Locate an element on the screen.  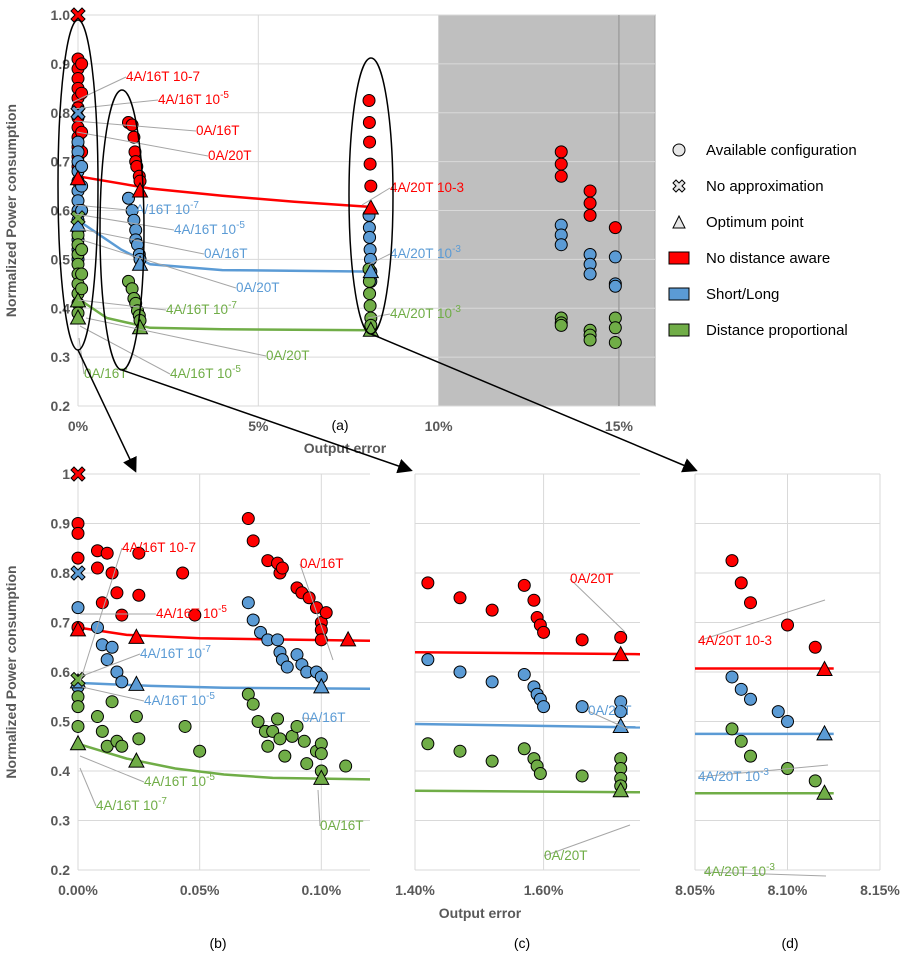
legend-label: Optimum point is located at coordinates (755, 222).